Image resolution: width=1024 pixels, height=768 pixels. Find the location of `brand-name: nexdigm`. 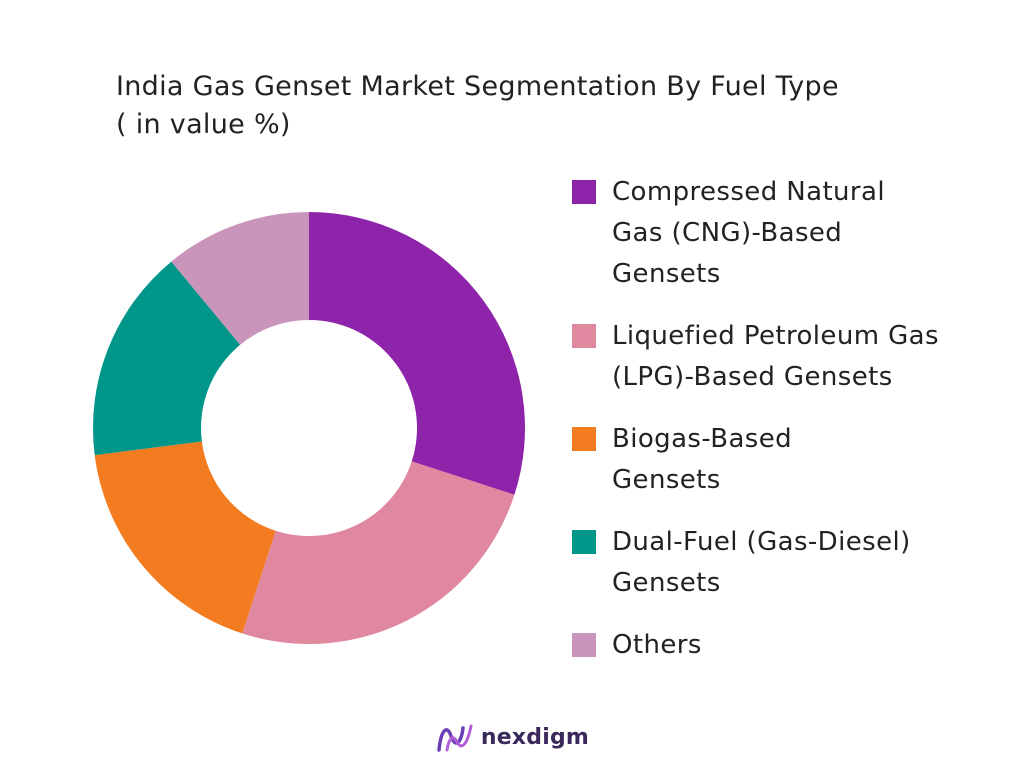

brand-name: nexdigm is located at coordinates (535, 737).